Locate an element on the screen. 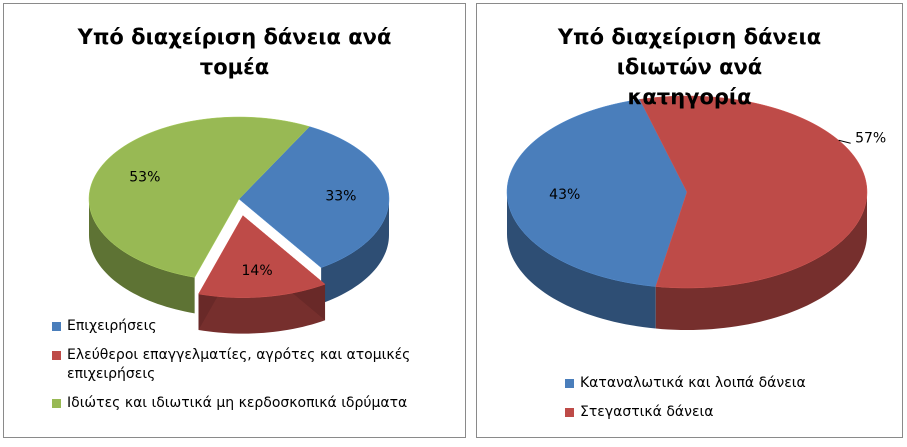 This screenshot has width=907, height=447. legend-item: Επιχειρήσεις is located at coordinates (252, 326).